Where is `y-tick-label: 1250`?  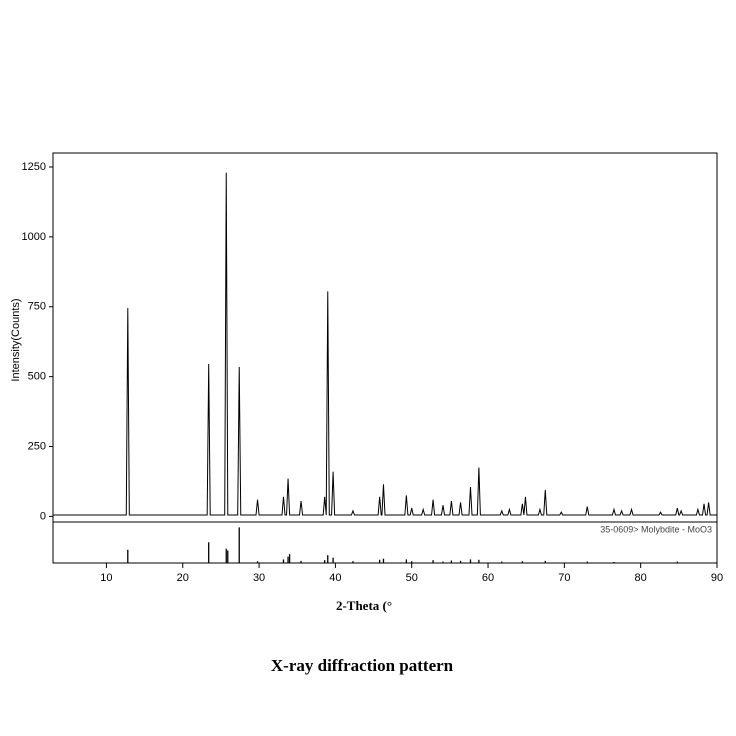
y-tick-label: 1250 is located at coordinates (34, 167).